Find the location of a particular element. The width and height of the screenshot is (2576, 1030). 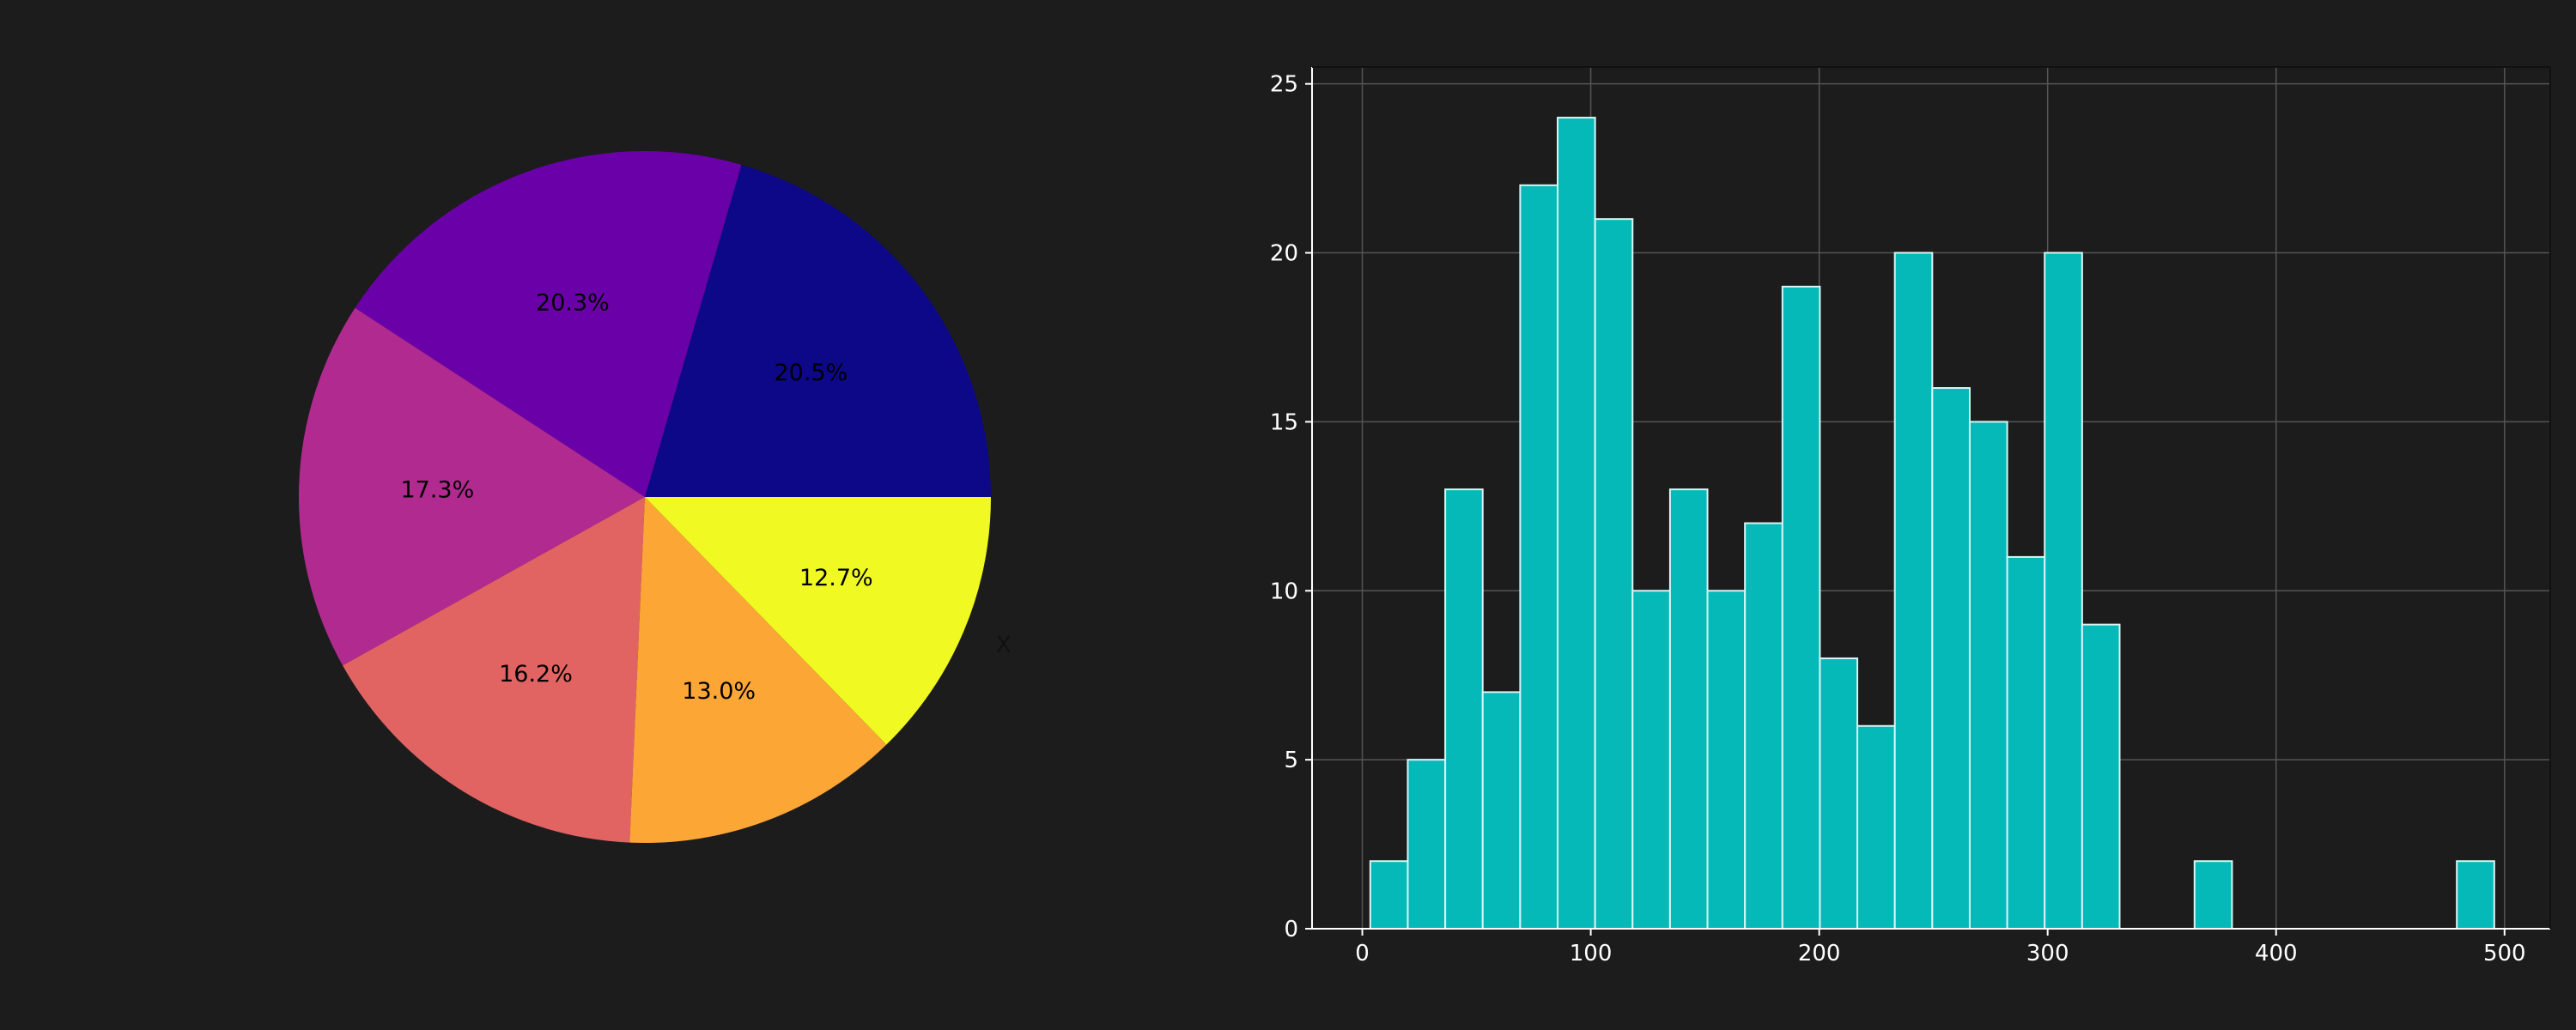

y-tick-label: 10 is located at coordinates (1284, 591).